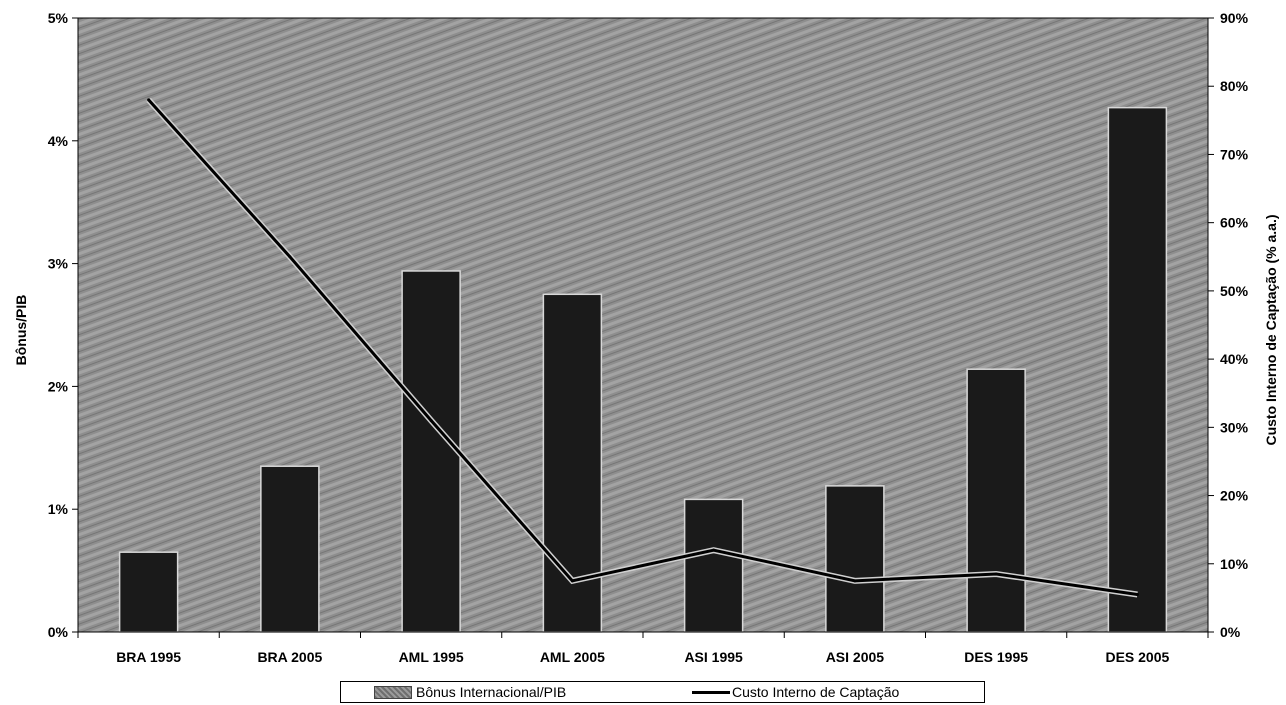 The image size is (1286, 705). I want to click on y-tick-label-right: 30%, so click(1234, 427).